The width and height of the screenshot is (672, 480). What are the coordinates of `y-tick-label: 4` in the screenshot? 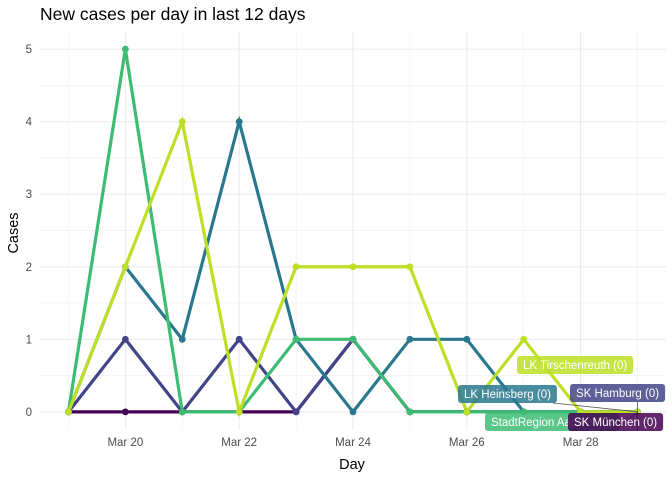 It's located at (29, 123).